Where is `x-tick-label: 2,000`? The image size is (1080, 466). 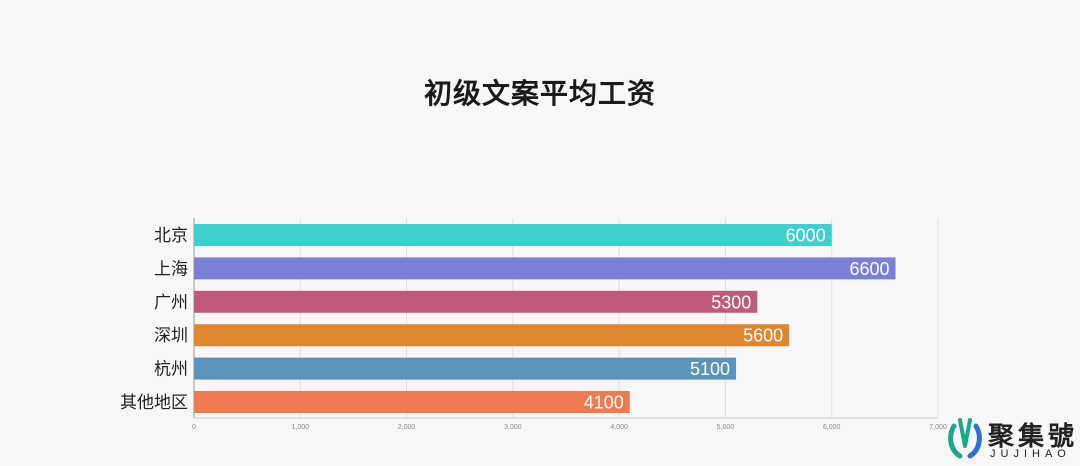 x-tick-label: 2,000 is located at coordinates (407, 427).